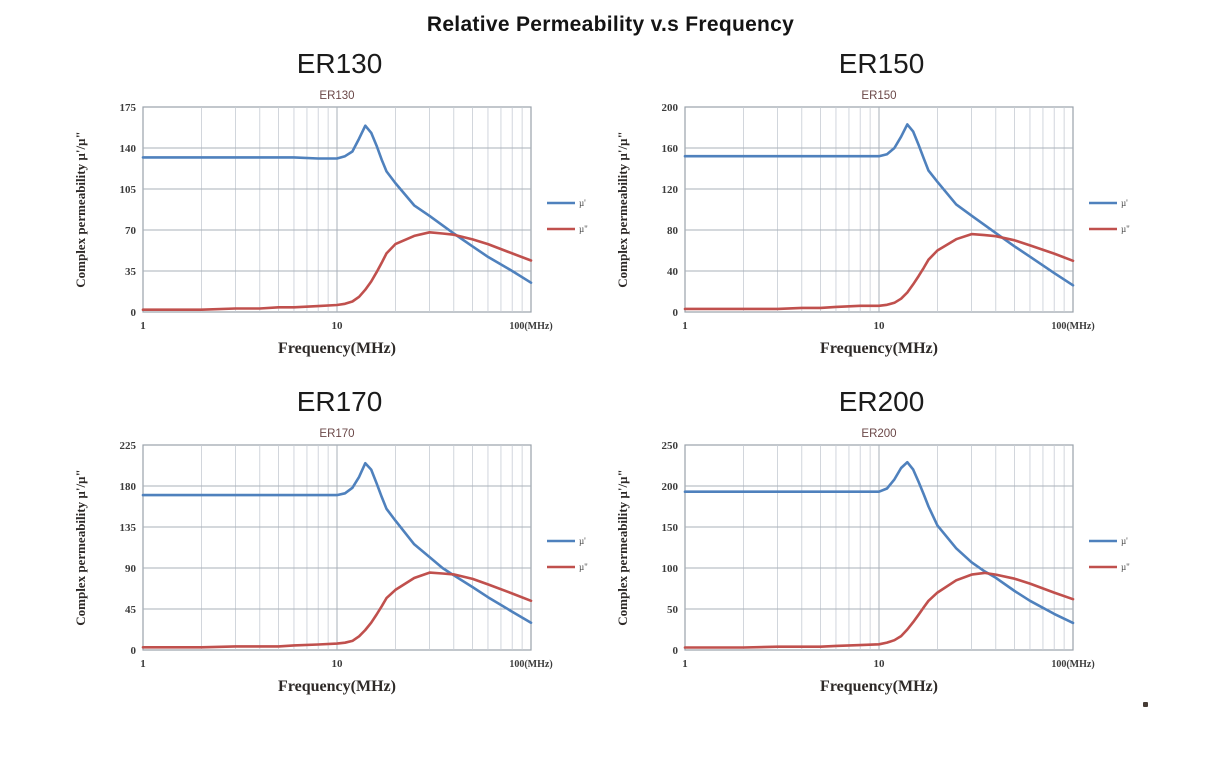 This screenshot has height=781, width=1221. I want to click on y-tick-label: 225, so click(127, 446).